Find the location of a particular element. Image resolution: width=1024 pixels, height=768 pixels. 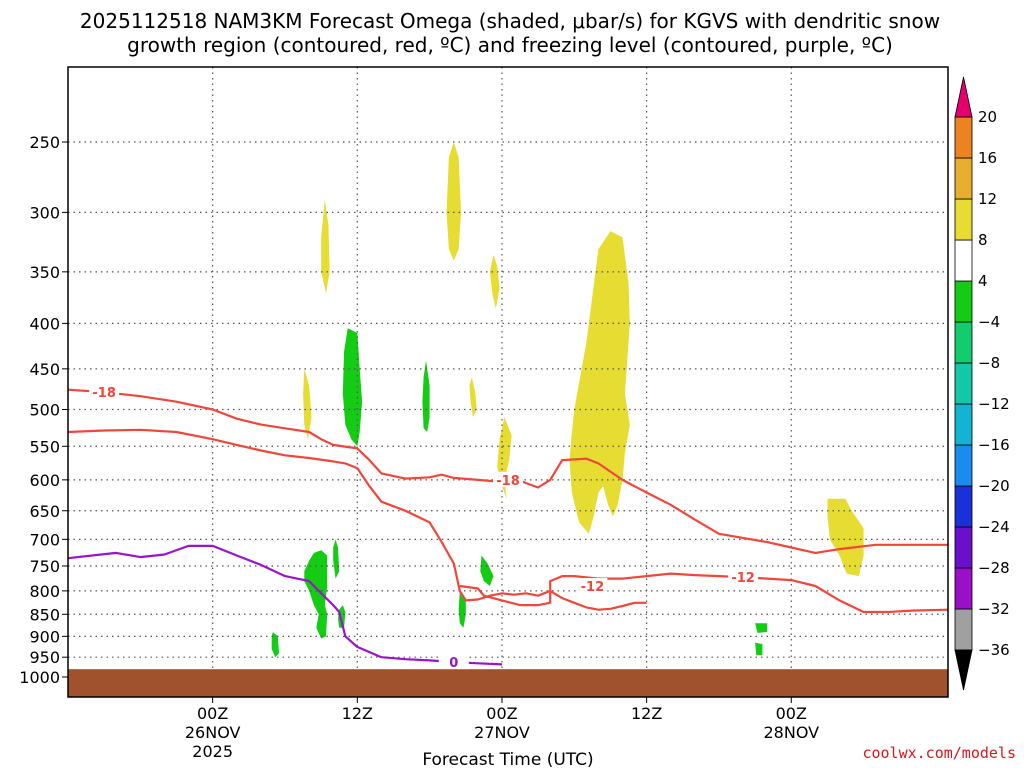

x-tick-label-0-0: 00Z is located at coordinates (212, 713).